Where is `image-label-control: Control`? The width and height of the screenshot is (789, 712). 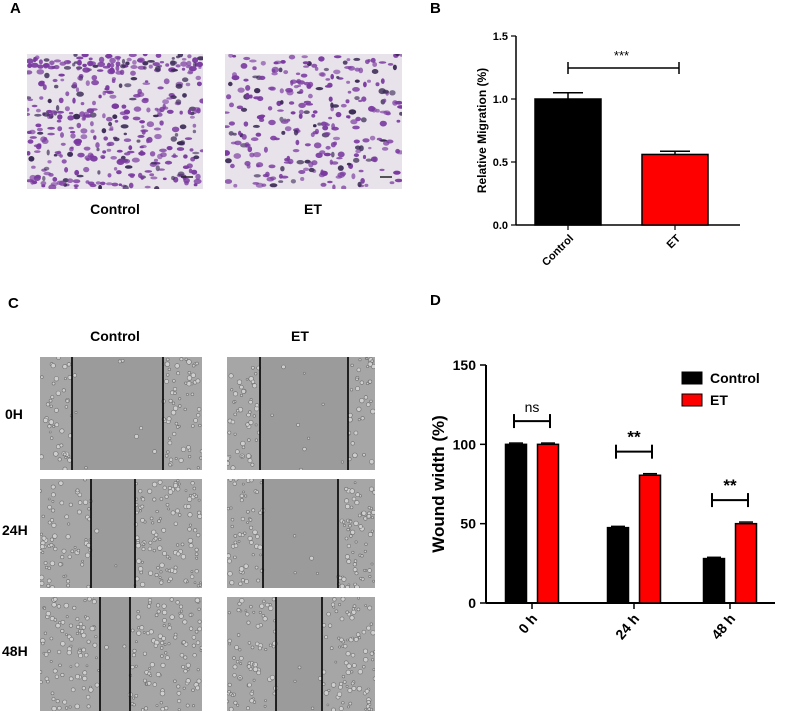 image-label-control: Control is located at coordinates (115, 209).